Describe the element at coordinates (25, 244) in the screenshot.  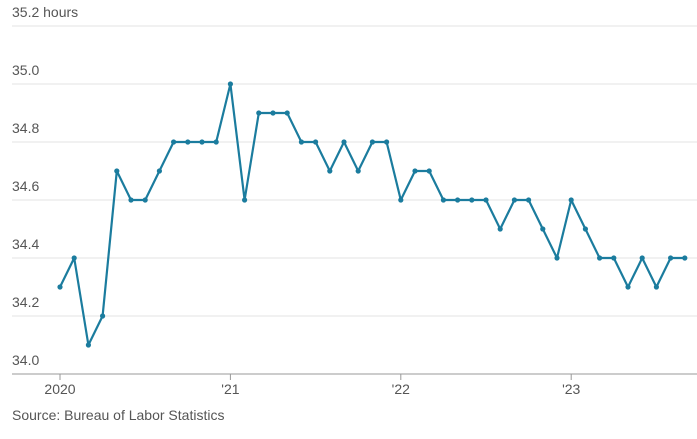
I see `y-tick-label: 34.4` at that location.